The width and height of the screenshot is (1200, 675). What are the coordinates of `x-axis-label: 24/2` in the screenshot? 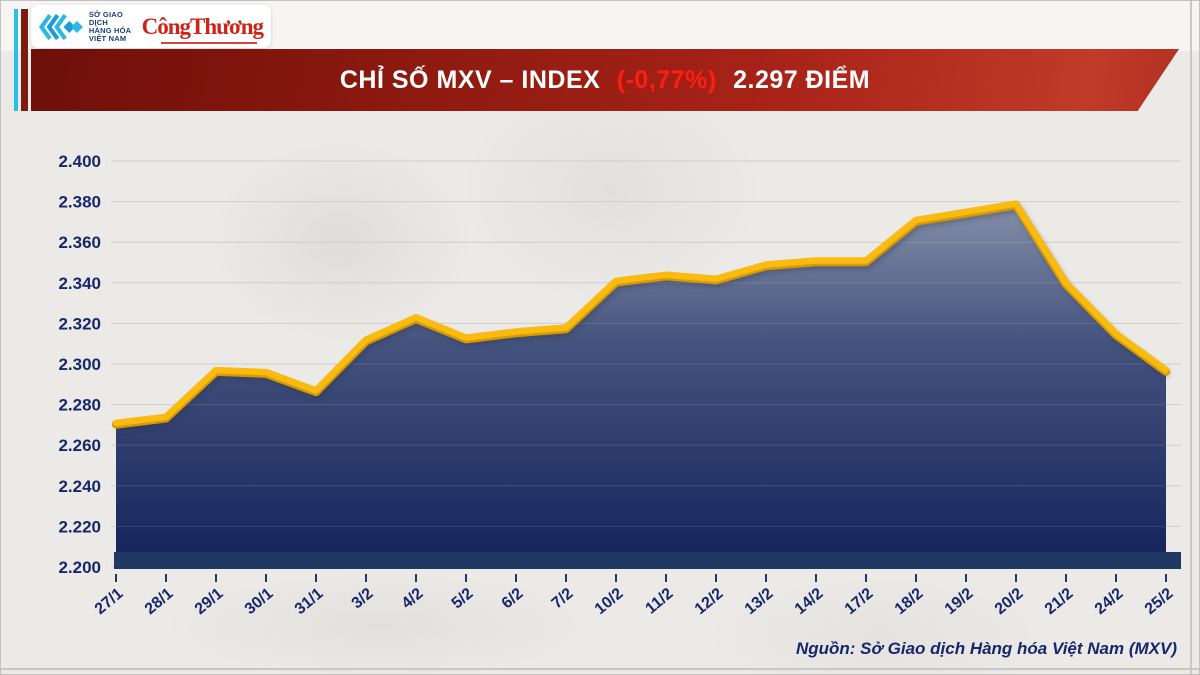 It's located at (1109, 601).